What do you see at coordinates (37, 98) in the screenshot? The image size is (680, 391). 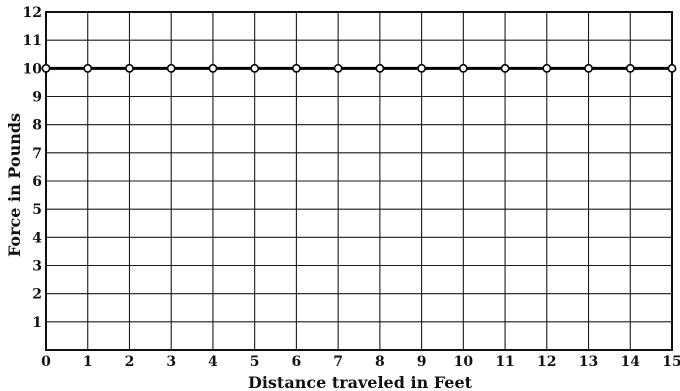 I see `y-tick-label: 9` at bounding box center [37, 98].